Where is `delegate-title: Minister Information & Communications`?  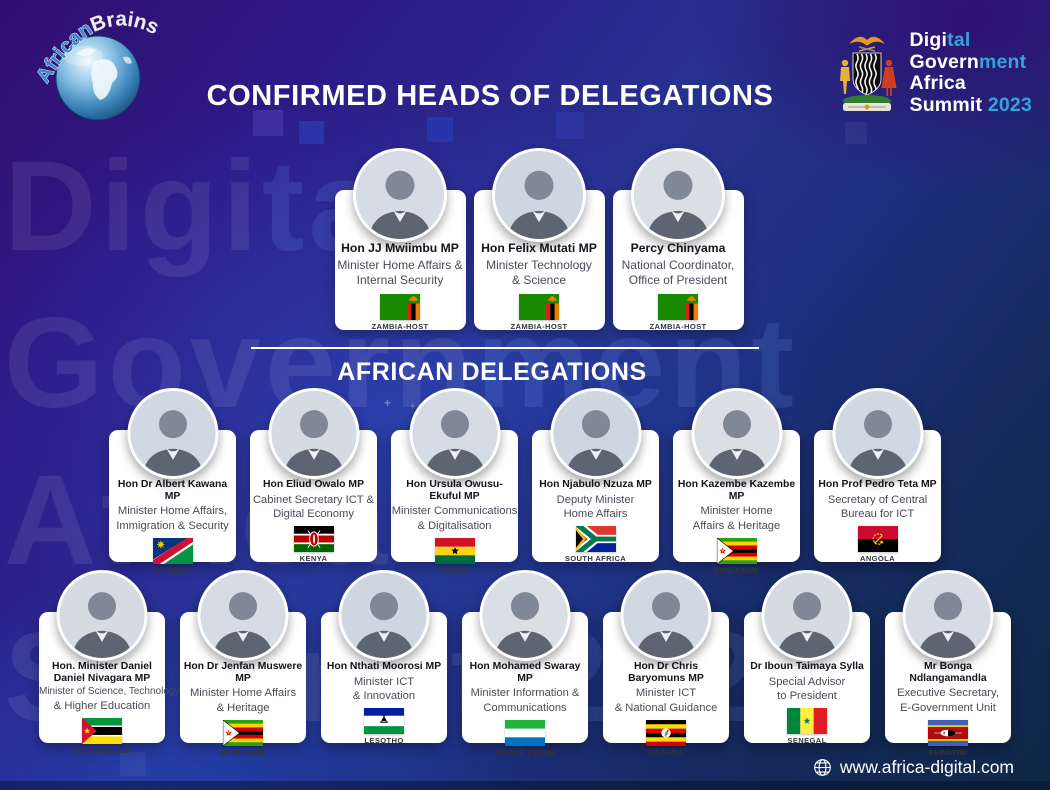
delegate-title: Minister Information & Communications is located at coordinates (525, 700).